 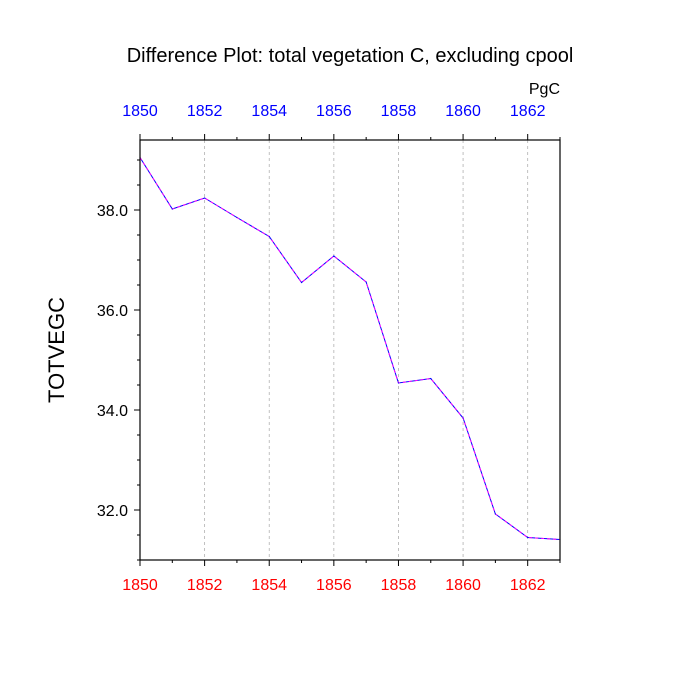 What do you see at coordinates (269, 585) in the screenshot?
I see `x-tick-label-bottom: 1854` at bounding box center [269, 585].